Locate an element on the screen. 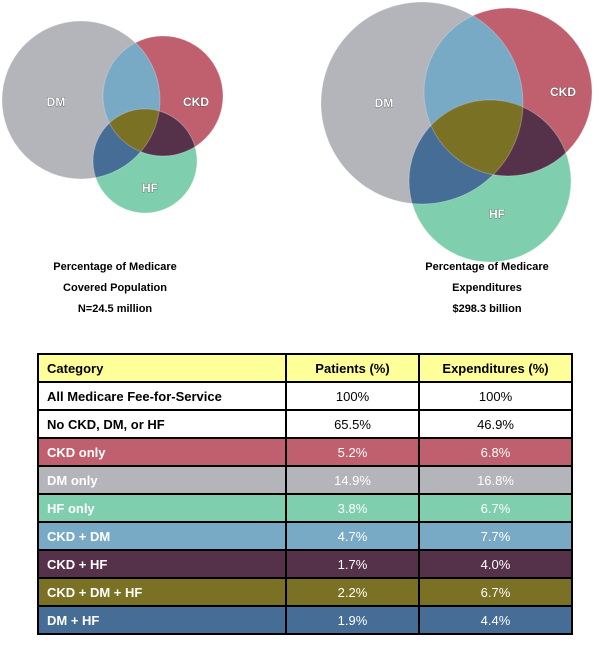 The height and width of the screenshot is (663, 602). right-caption-line-3: $298.3 billion is located at coordinates (487, 309).